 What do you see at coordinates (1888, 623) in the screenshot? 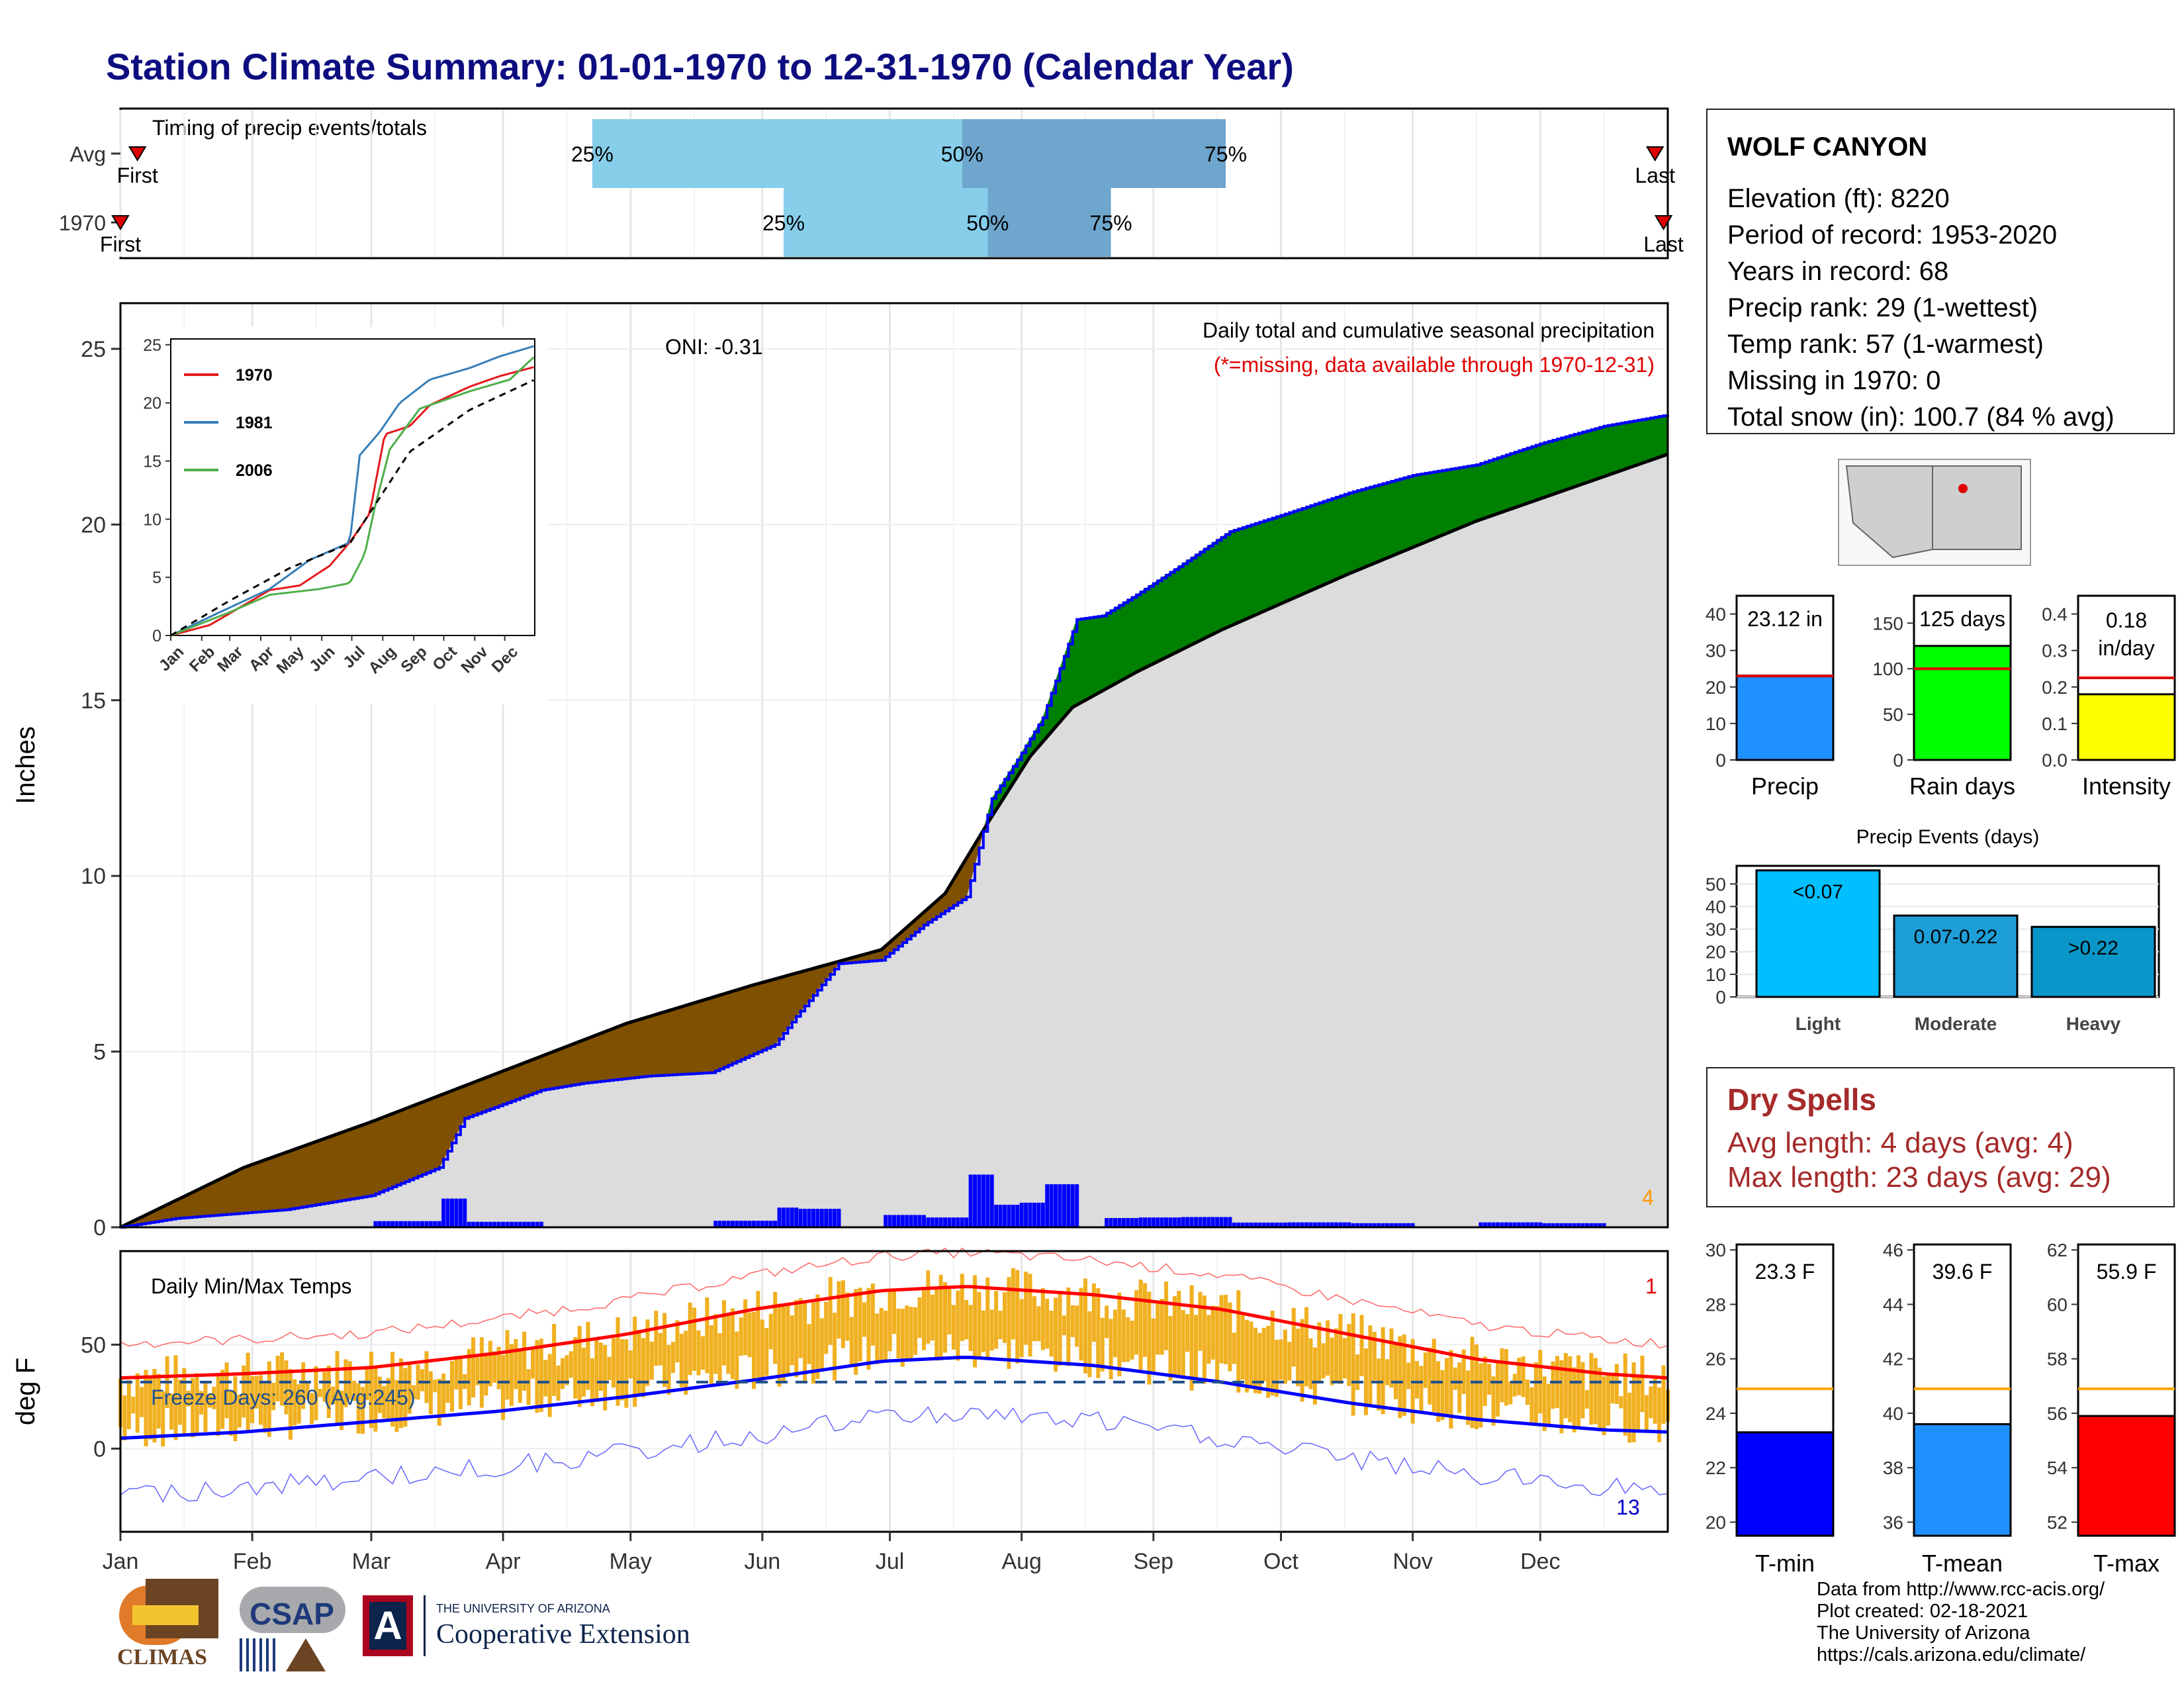
I see `summary-tick-label: 150` at bounding box center [1888, 623].